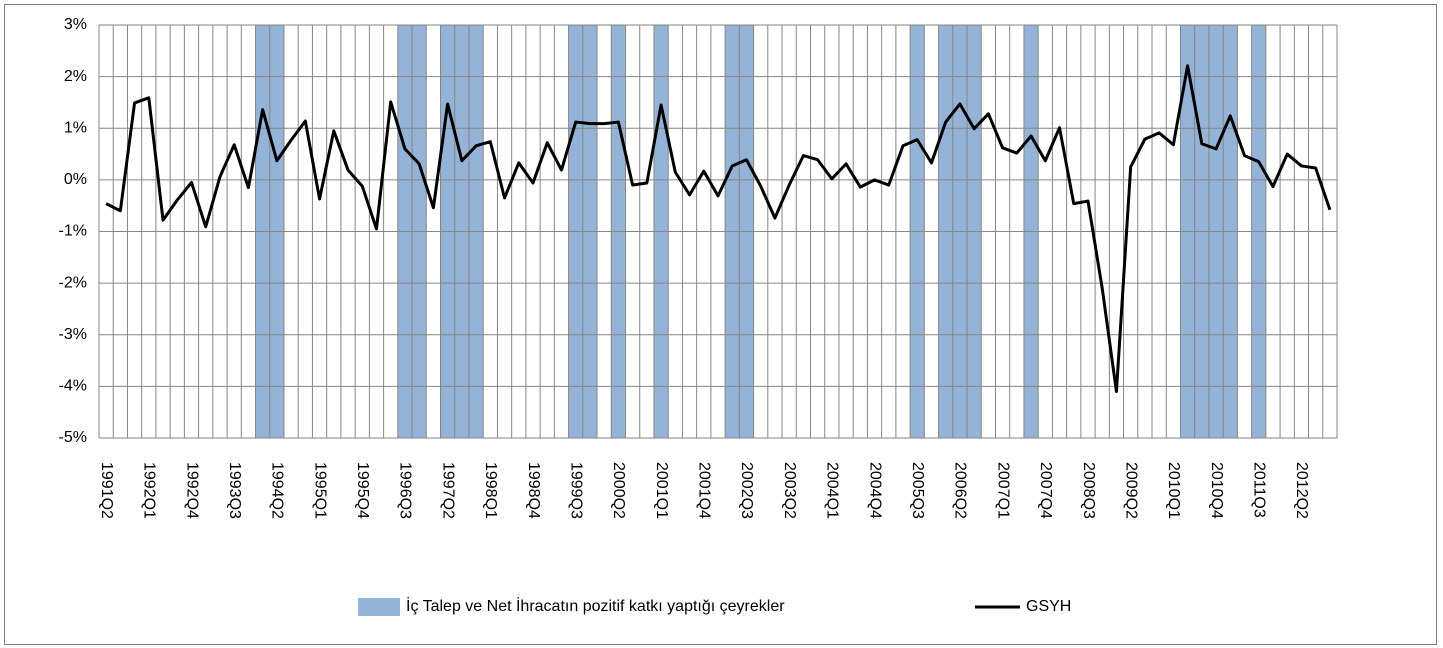 The image size is (1443, 648). Describe the element at coordinates (704, 490) in the screenshot. I see `x-tick-label: 2001Q4` at that location.